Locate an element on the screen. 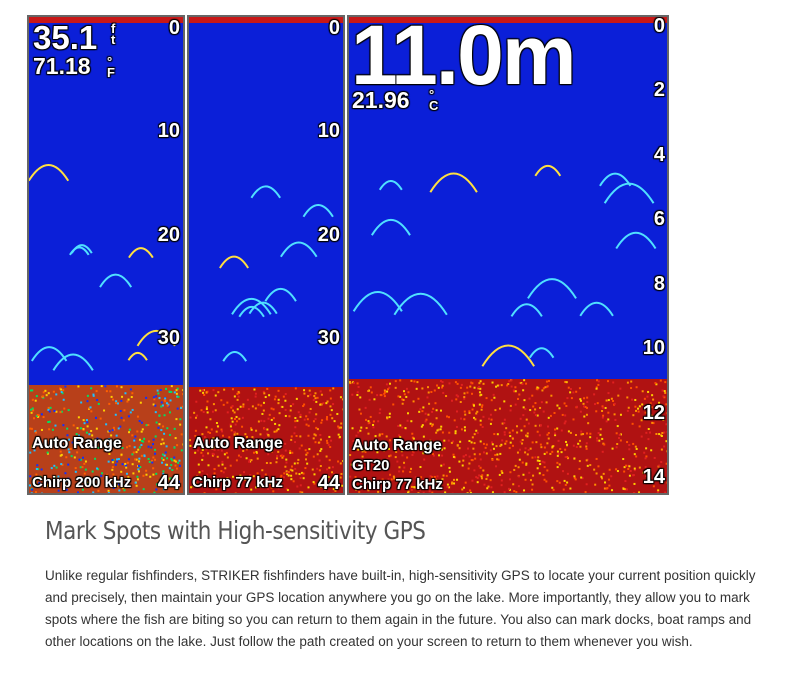  depth-scale-label: 10 is located at coordinates (168, 131).